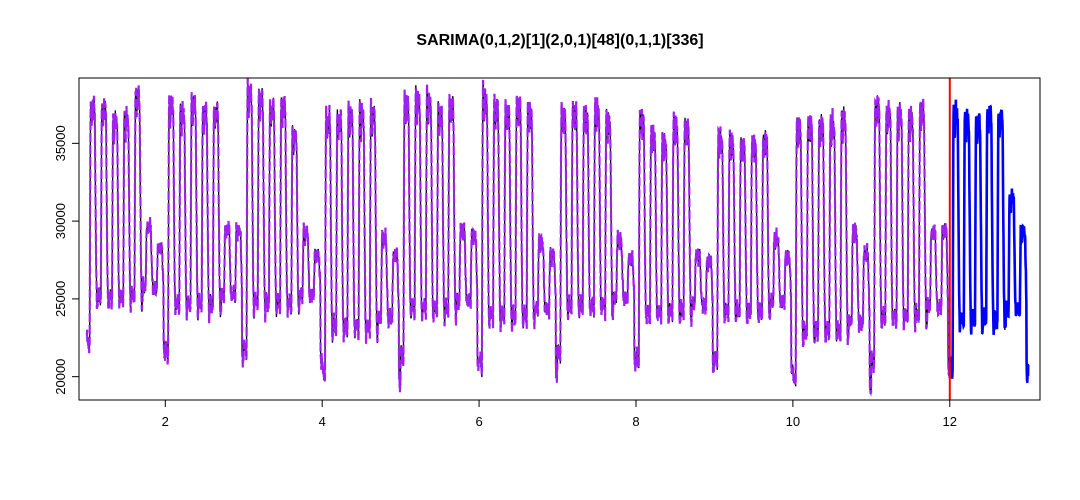  I want to click on x-tick-label: 4, so click(322, 421).